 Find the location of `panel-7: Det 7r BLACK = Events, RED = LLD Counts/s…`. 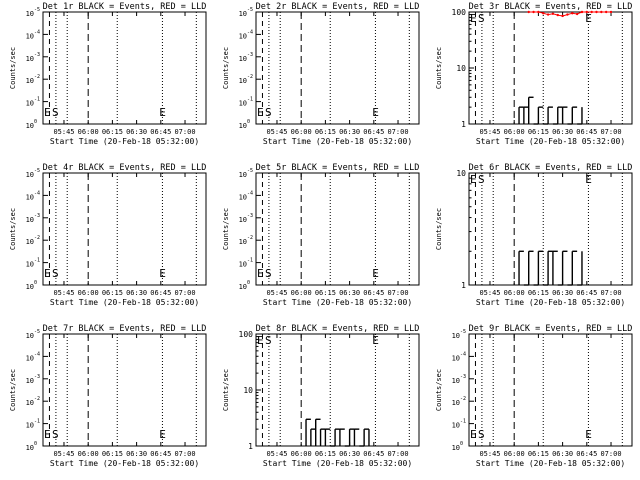

panel-7: Det 7r BLACK = Events, RED = LLD Counts/s… is located at coordinates (108, 396).